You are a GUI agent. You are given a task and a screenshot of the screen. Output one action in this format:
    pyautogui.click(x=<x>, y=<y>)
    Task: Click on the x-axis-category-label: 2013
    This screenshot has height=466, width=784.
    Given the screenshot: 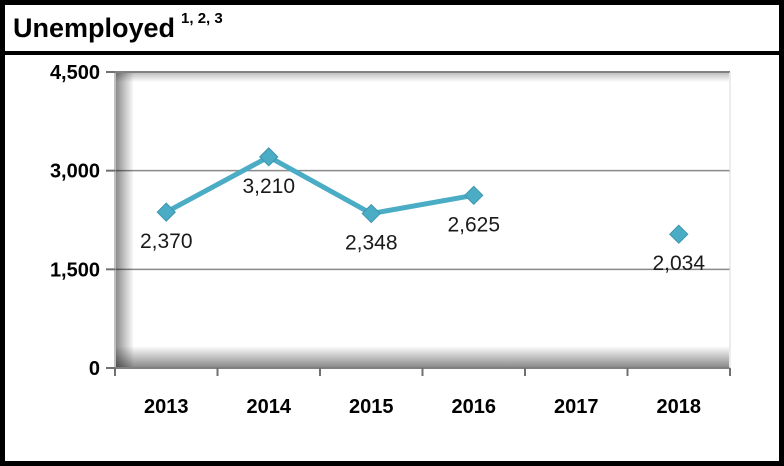 What is the action you would take?
    pyautogui.click(x=166, y=407)
    